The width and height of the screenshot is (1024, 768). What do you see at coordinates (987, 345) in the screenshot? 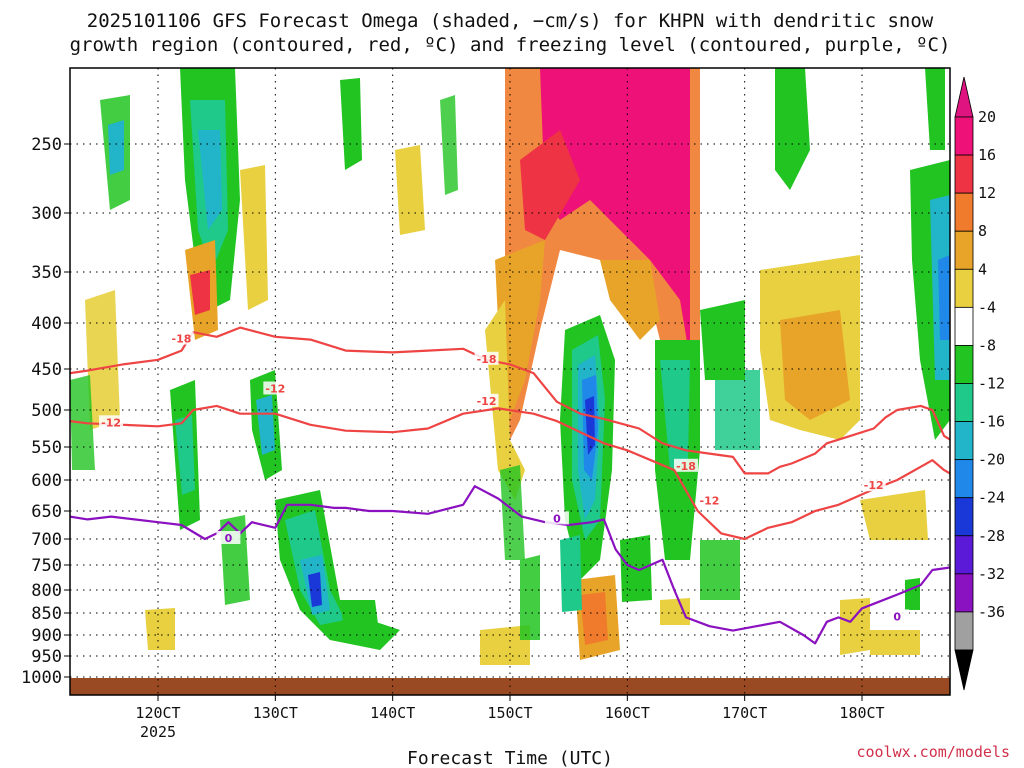
I see `colorbar-label--8: -8` at bounding box center [987, 345].